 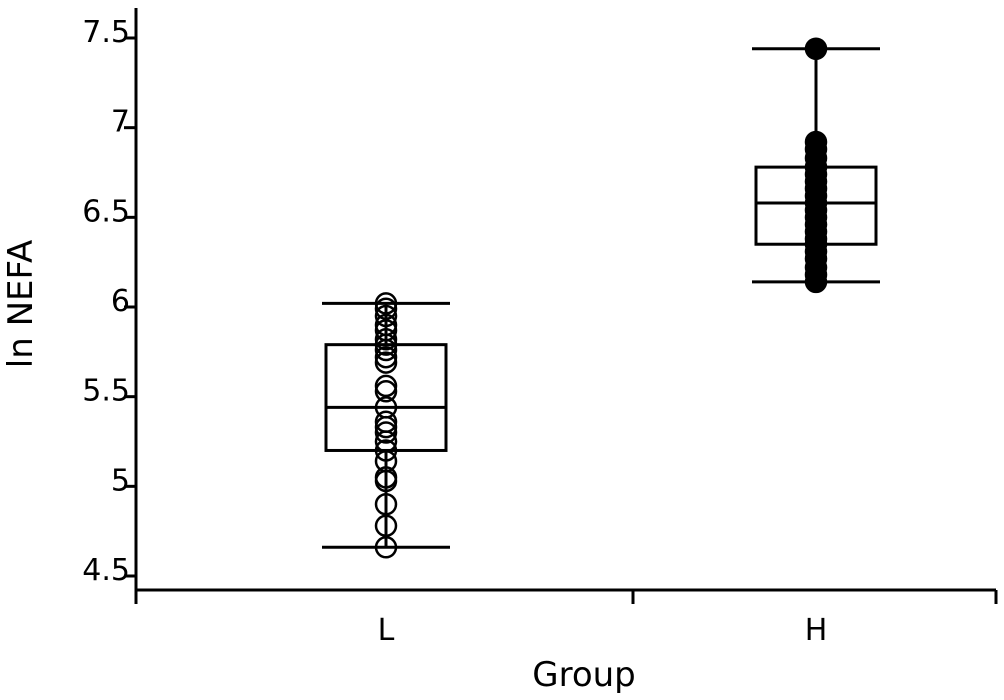 I want to click on x-tick-label: L, so click(x=386, y=630).